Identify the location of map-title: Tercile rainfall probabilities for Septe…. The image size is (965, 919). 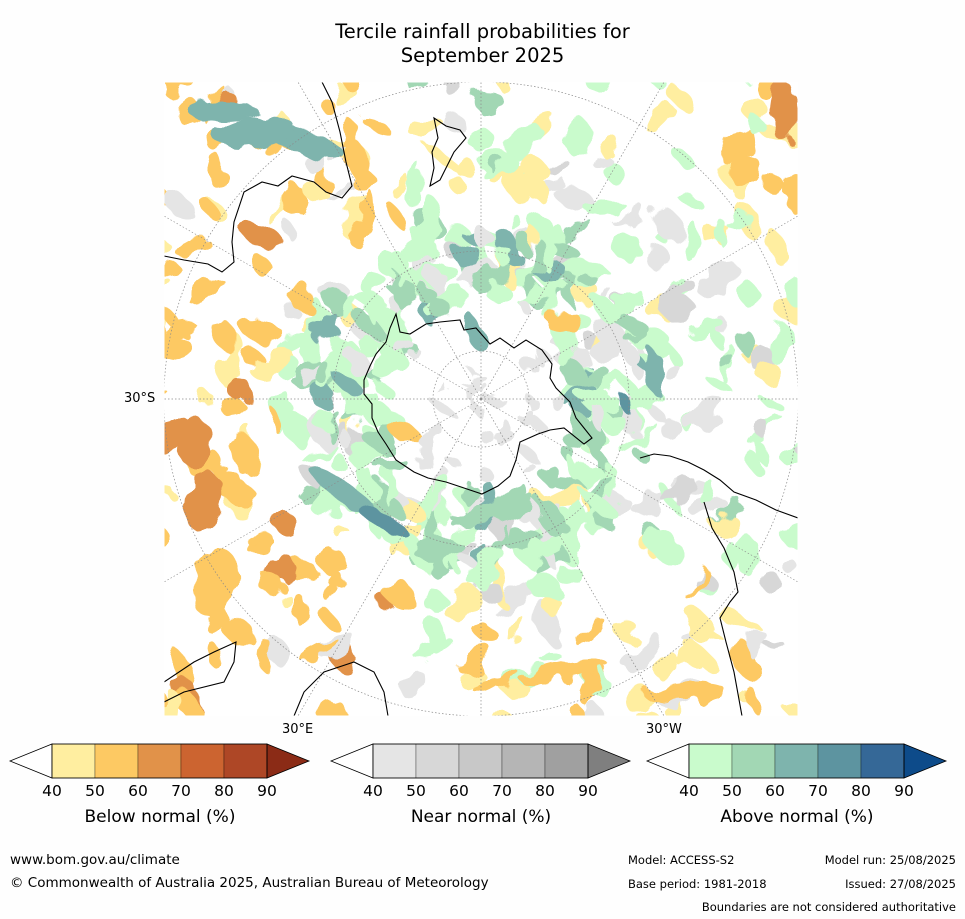
(482, 44).